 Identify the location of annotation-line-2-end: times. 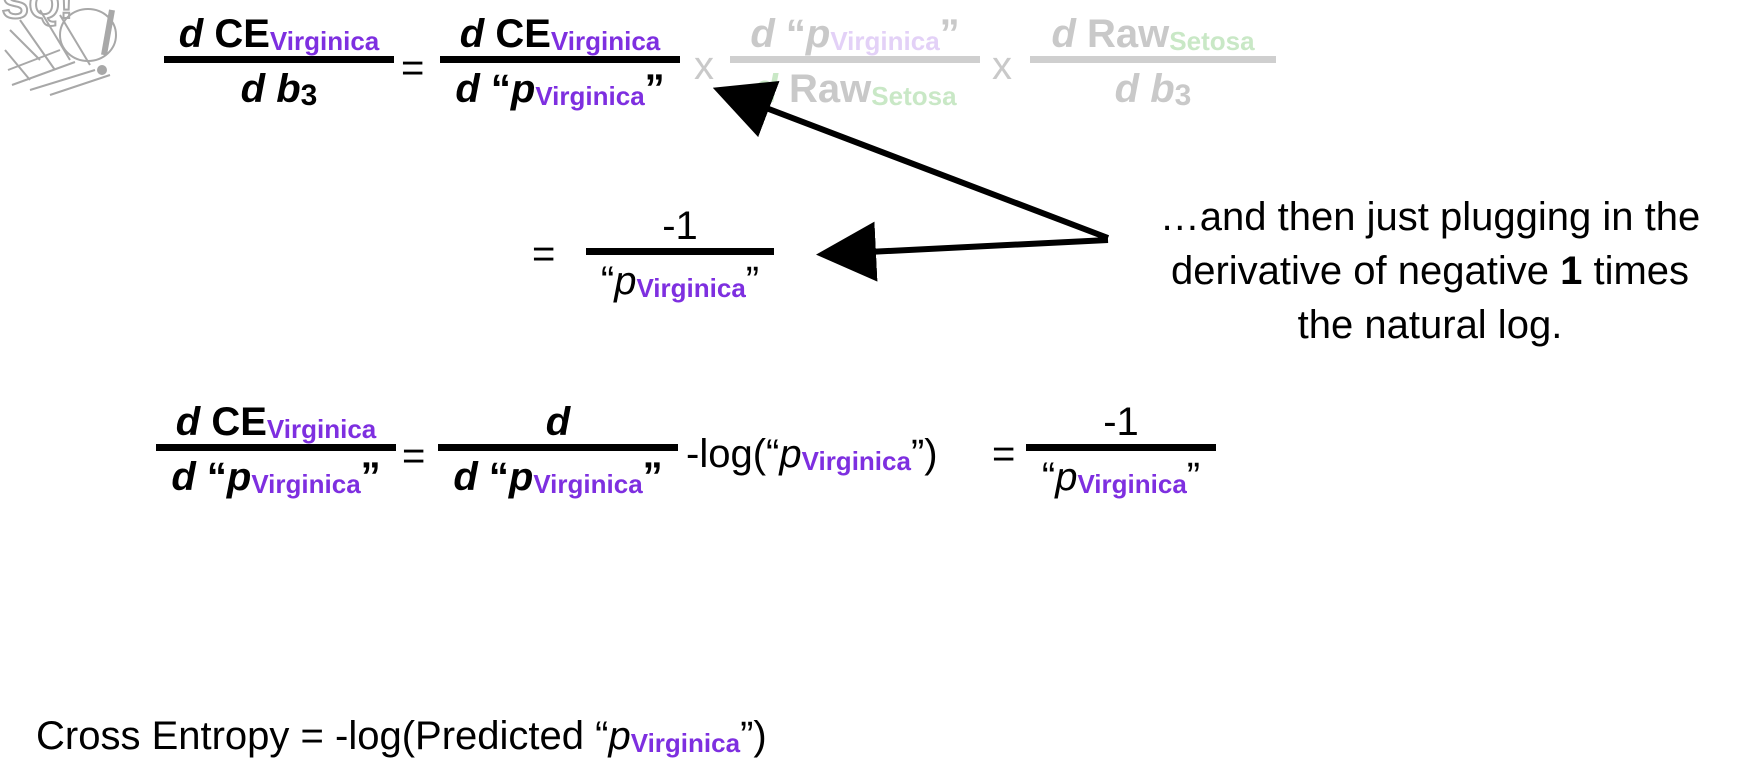
(1636, 271).